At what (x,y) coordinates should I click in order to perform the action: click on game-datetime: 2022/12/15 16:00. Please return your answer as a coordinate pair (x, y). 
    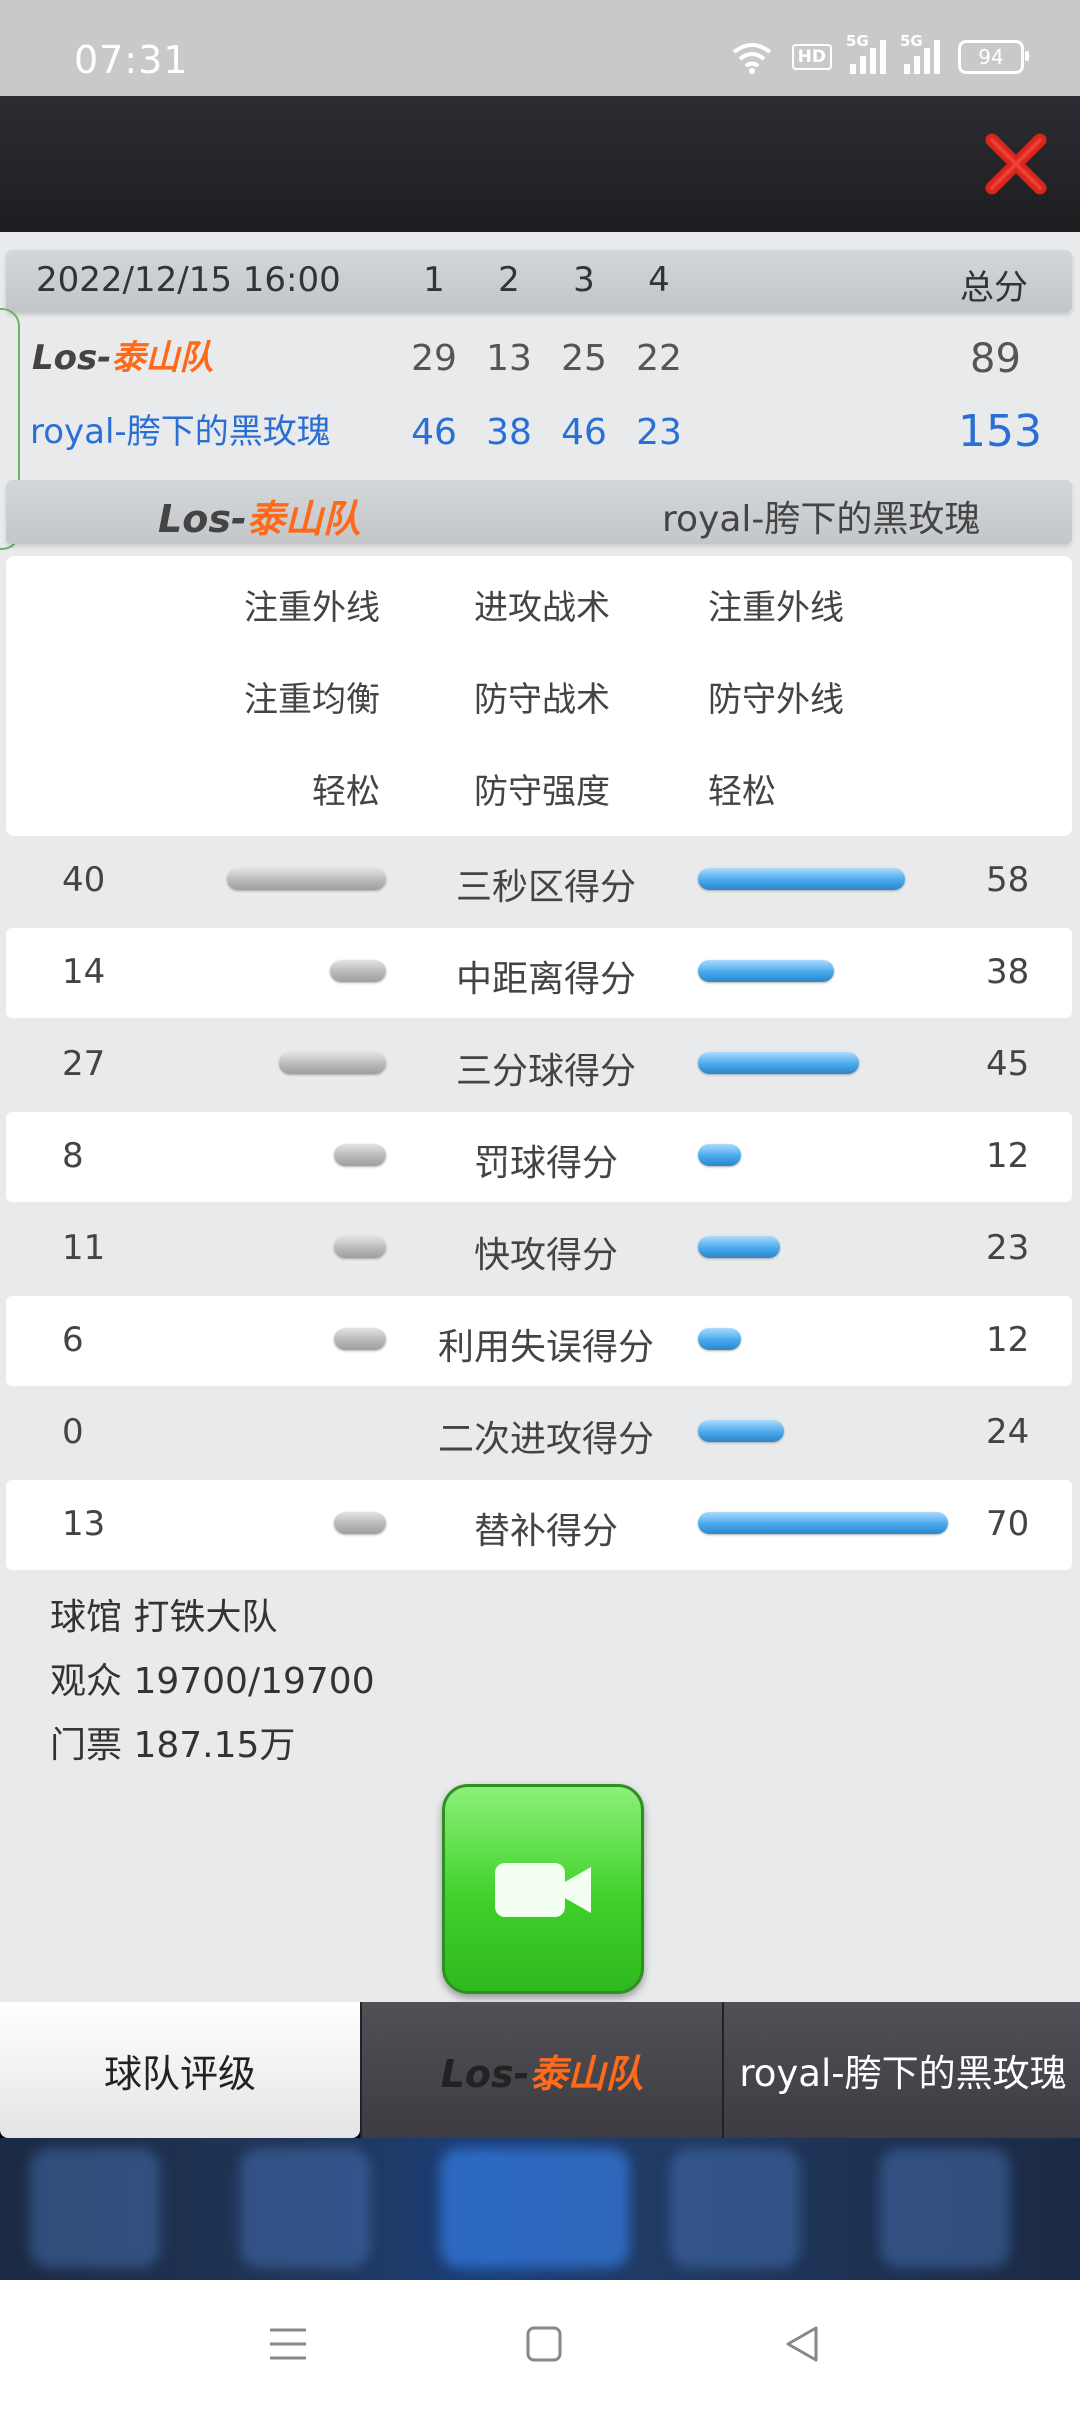
    Looking at the image, I should click on (188, 280).